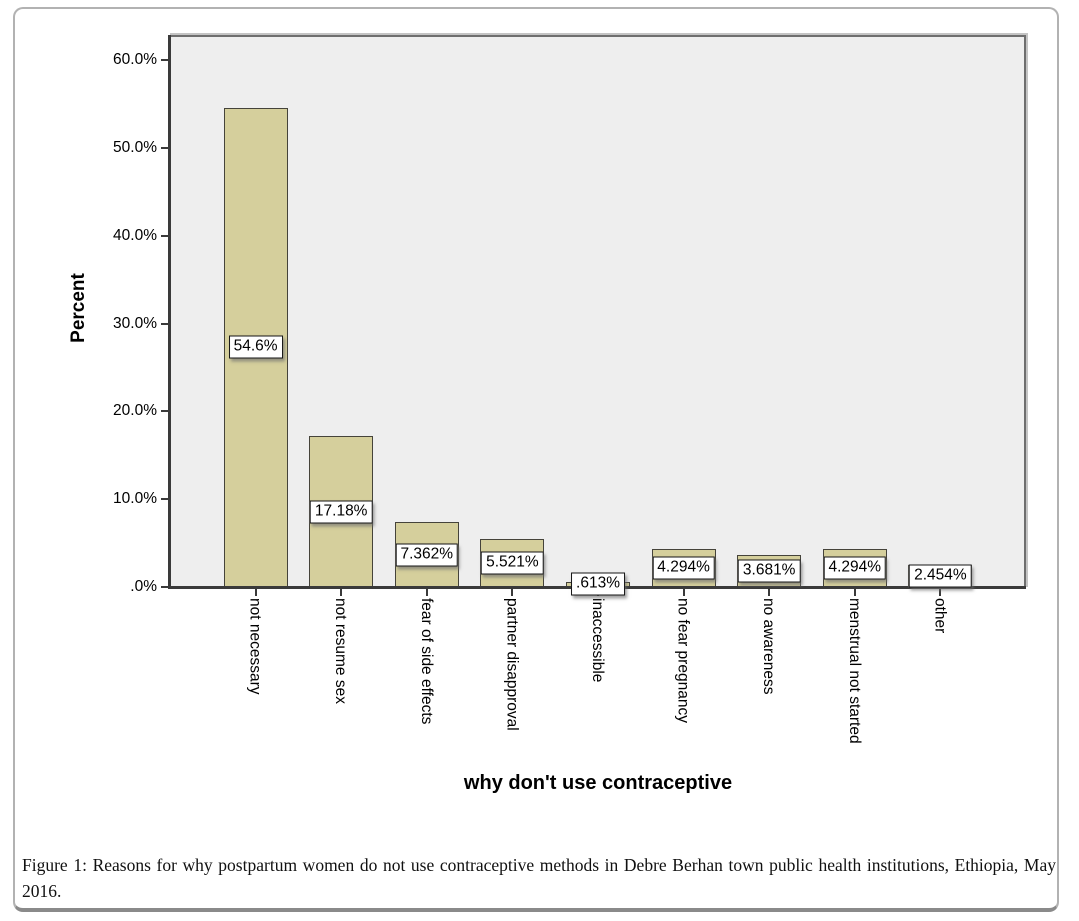  Describe the element at coordinates (854, 671) in the screenshot. I see `category-label: menstrual not started` at that location.